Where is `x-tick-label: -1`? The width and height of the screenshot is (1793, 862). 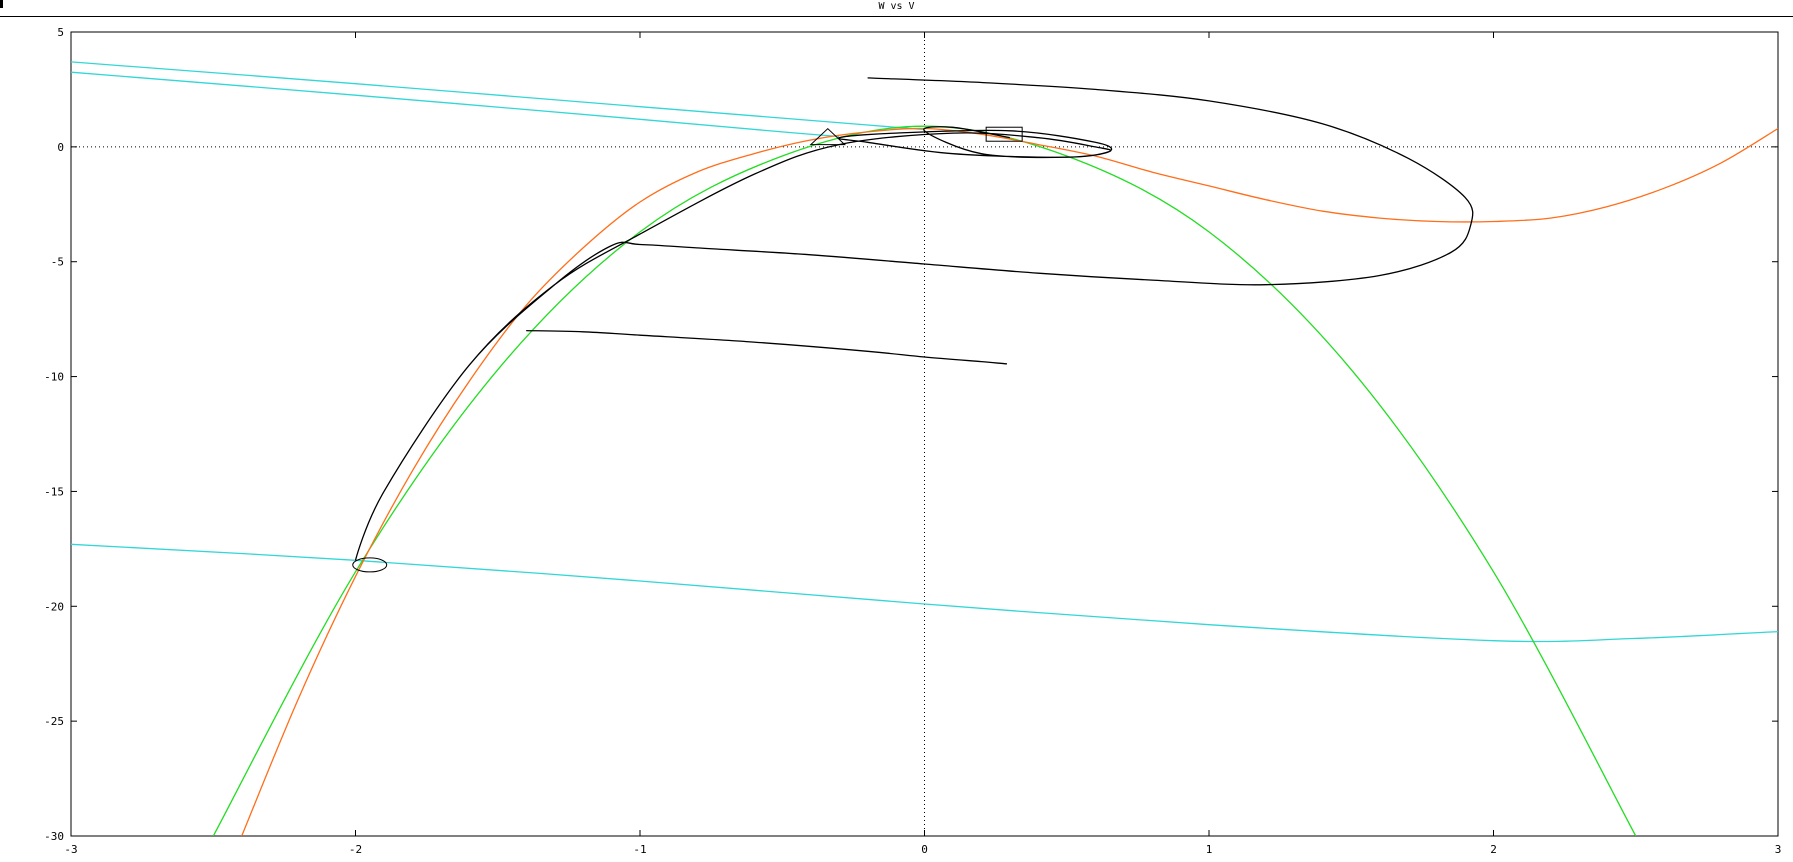 x-tick-label: -1 is located at coordinates (639, 849).